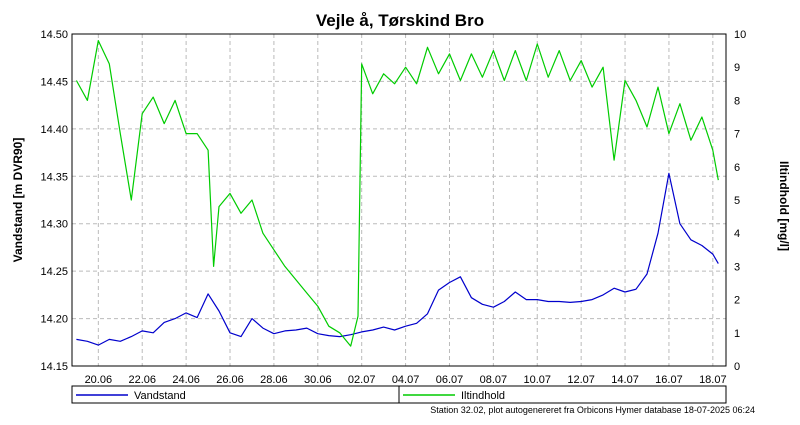 The image size is (800, 425). I want to click on y-right-tick-label: 9, so click(737, 68).